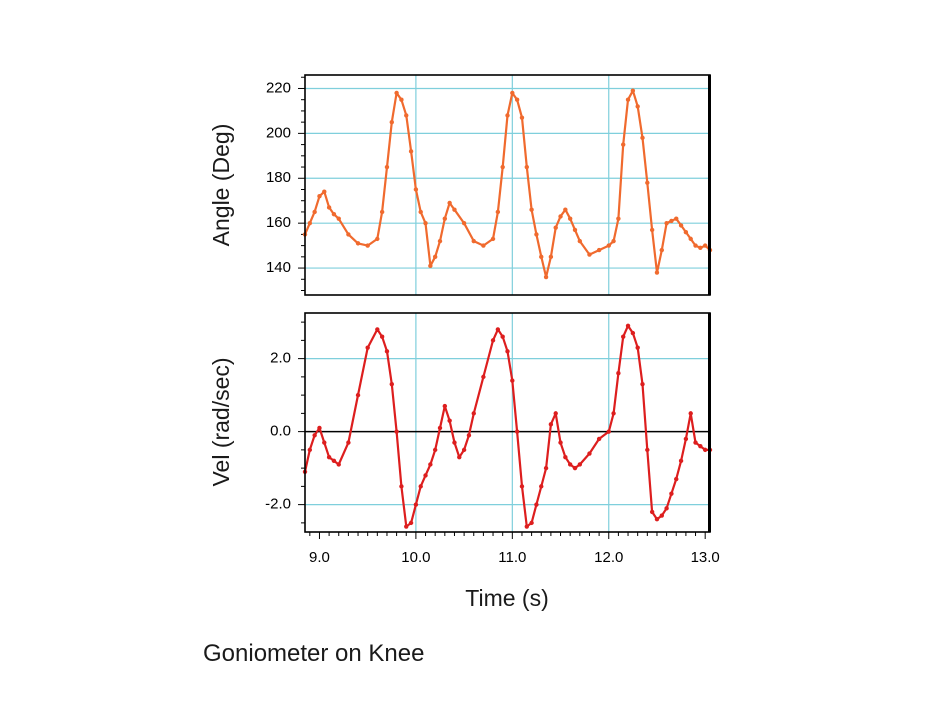 The image size is (926, 710). Describe the element at coordinates (507, 184) in the screenshot. I see `series-line` at that location.